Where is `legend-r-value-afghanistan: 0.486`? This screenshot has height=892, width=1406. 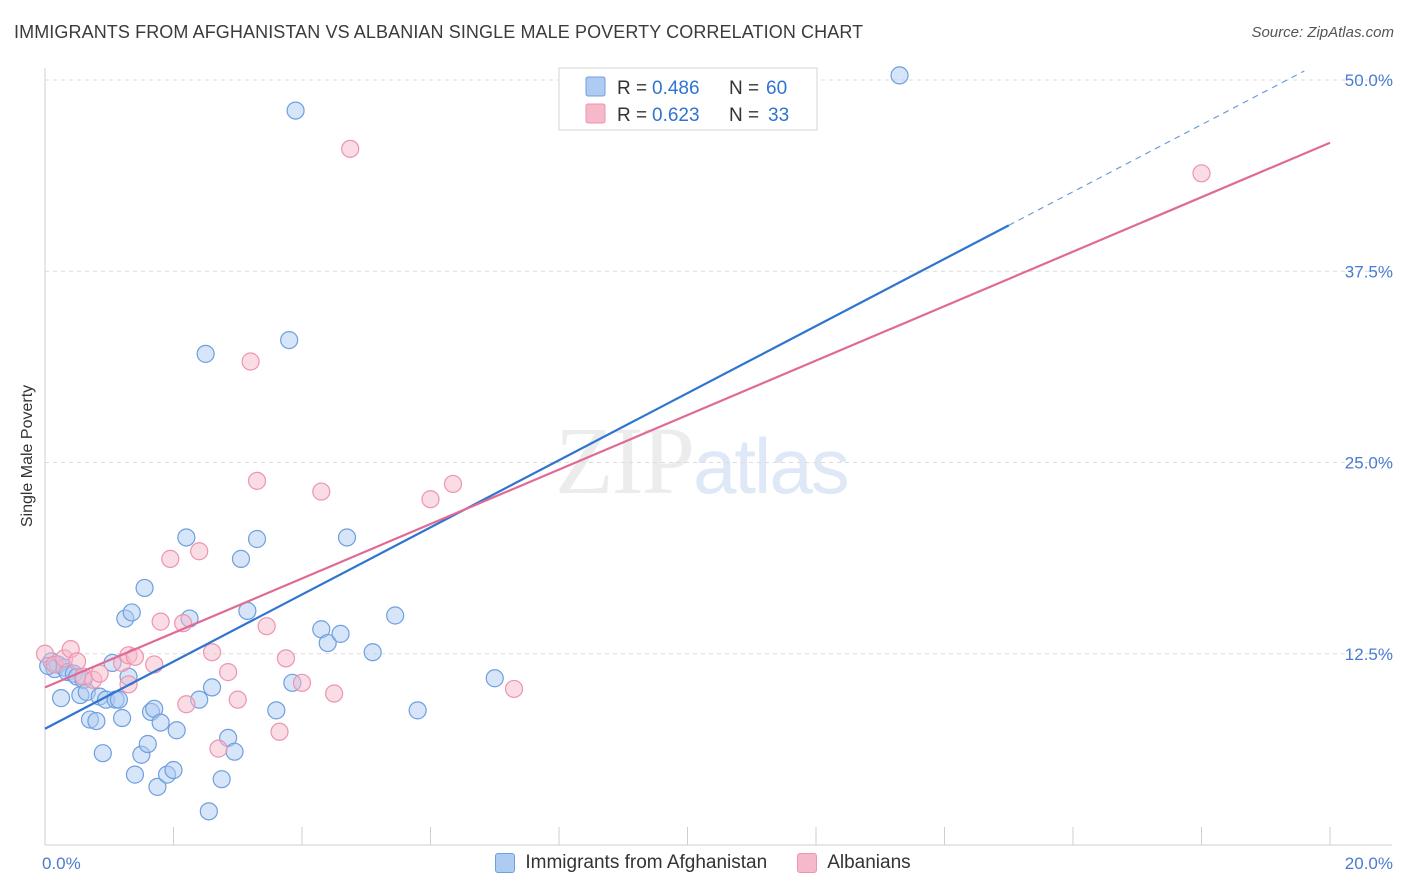
legend-r-value-afghanistan: 0.486 is located at coordinates (676, 88).